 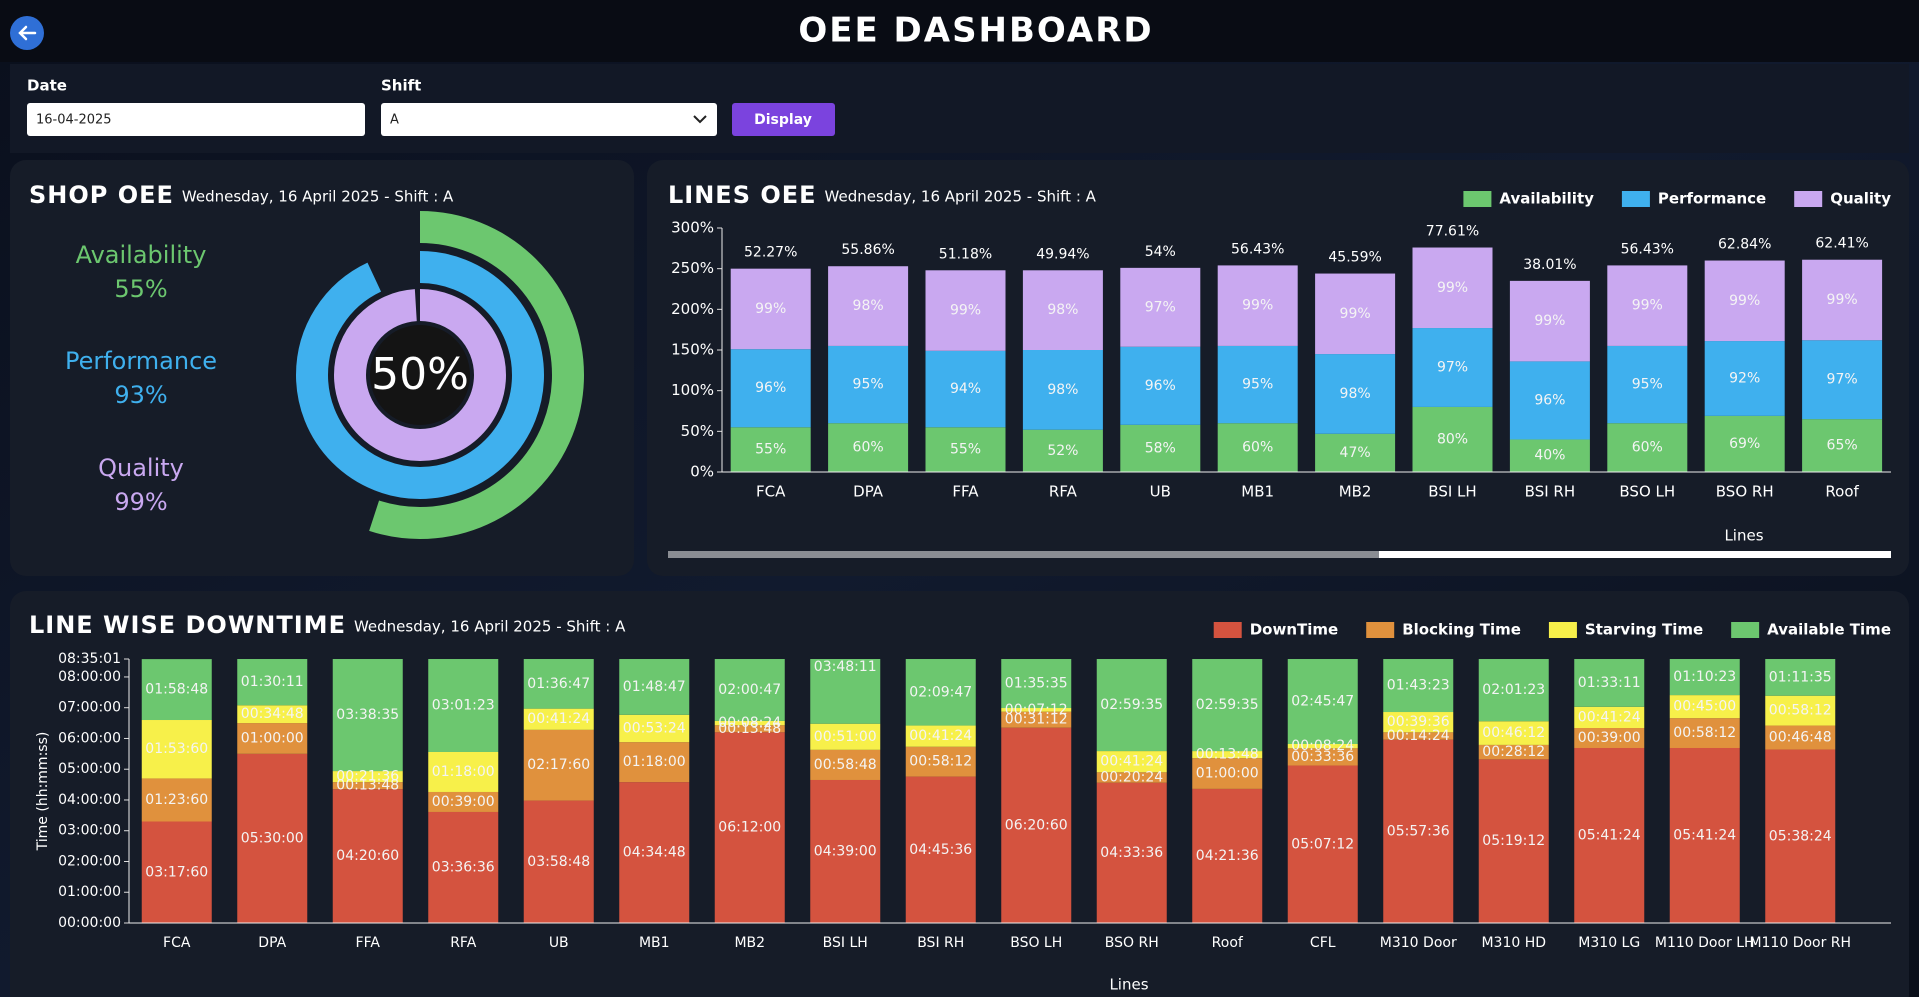 I want to click on segment-label: 05:19:12, so click(x=1513, y=841).